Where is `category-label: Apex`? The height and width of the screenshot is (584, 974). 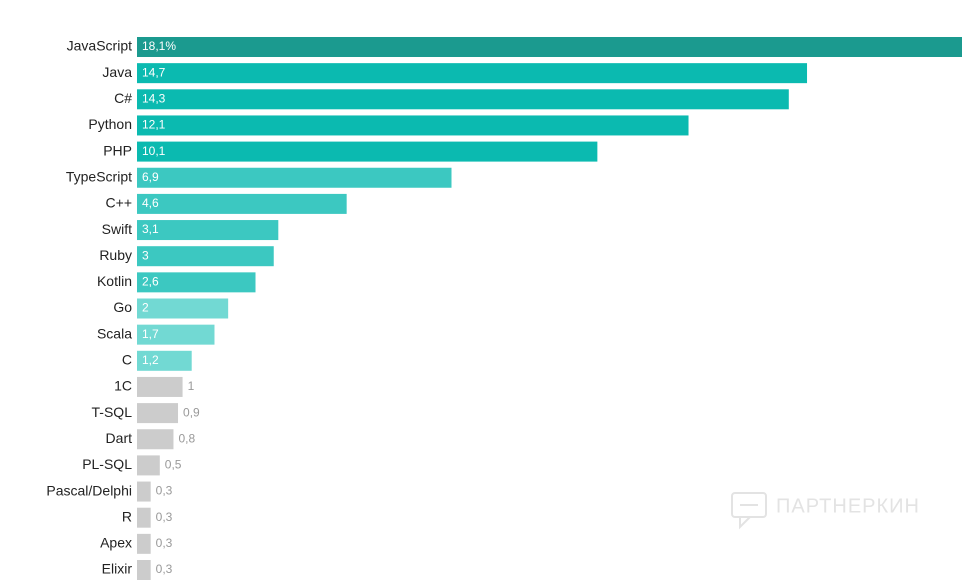 category-label: Apex is located at coordinates (116, 543).